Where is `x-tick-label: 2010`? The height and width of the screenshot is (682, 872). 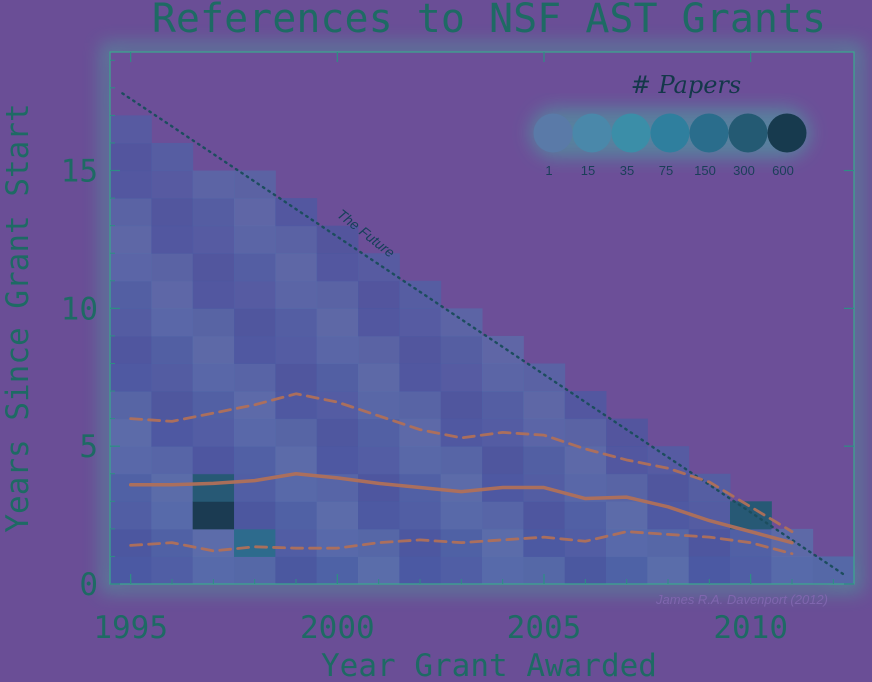
x-tick-label: 2010 is located at coordinates (750, 628).